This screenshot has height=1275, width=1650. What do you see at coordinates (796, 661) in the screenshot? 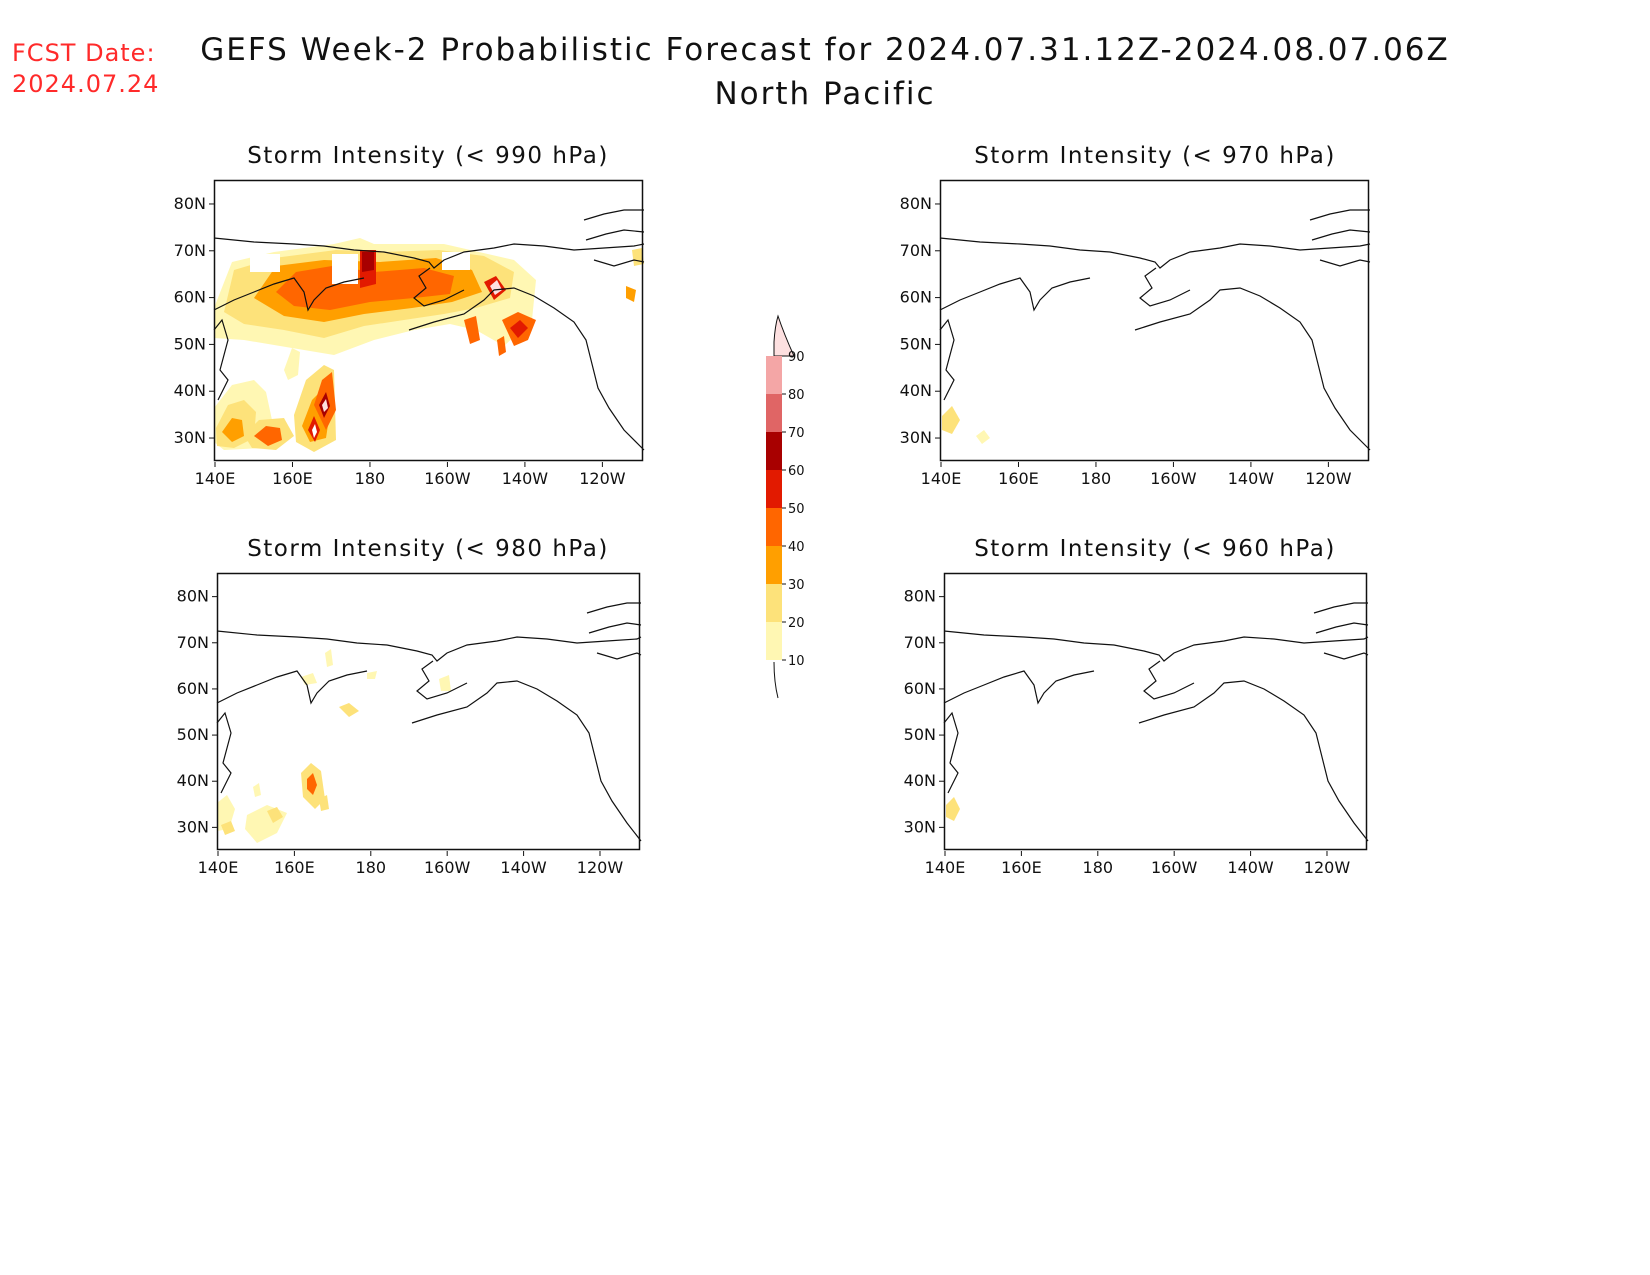
I see `colorbar-label: 10` at bounding box center [796, 661].